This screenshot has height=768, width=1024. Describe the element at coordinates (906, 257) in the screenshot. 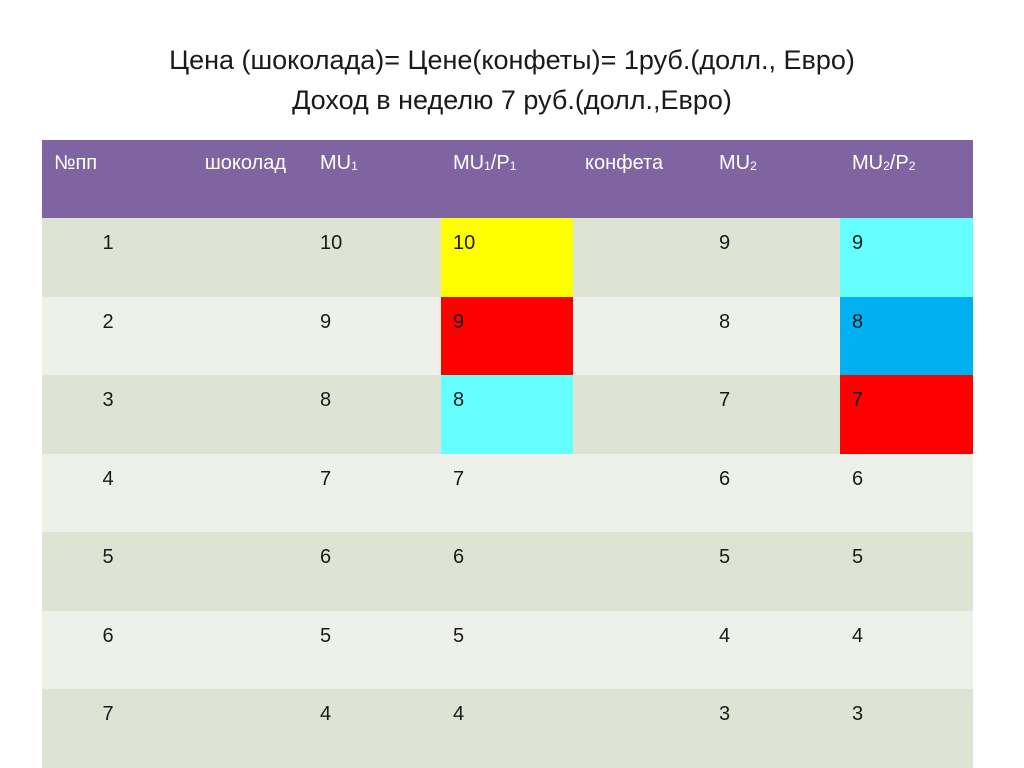

I see `cell-mu2-p2: 9` at that location.